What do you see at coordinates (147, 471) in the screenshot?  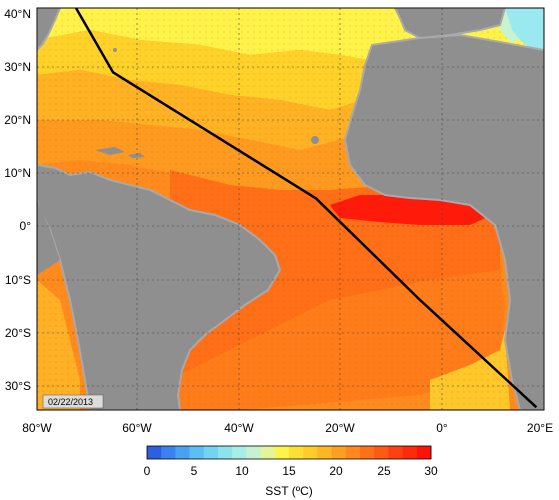 I see `cbar-tick-0: 0` at bounding box center [147, 471].